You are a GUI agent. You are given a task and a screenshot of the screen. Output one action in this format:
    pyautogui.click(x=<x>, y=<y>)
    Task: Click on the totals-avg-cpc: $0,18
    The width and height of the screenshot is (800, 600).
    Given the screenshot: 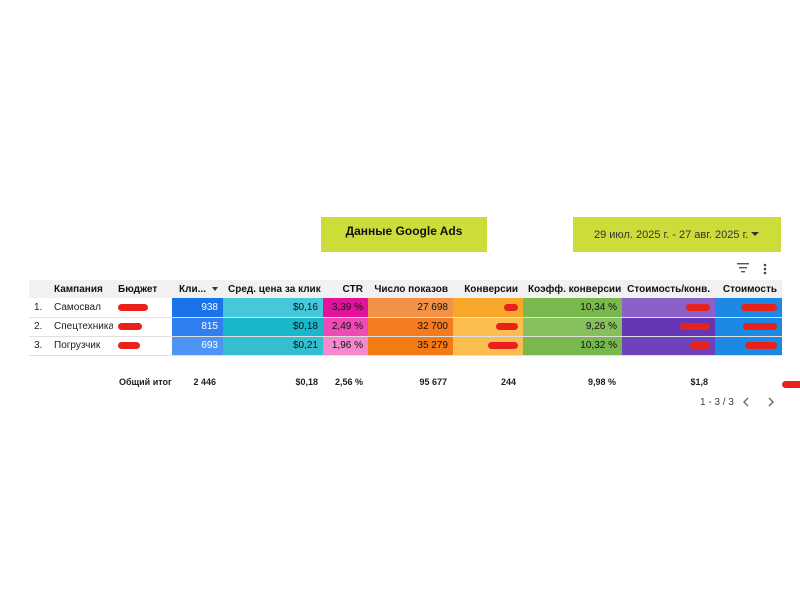 What is the action you would take?
    pyautogui.click(x=306, y=382)
    